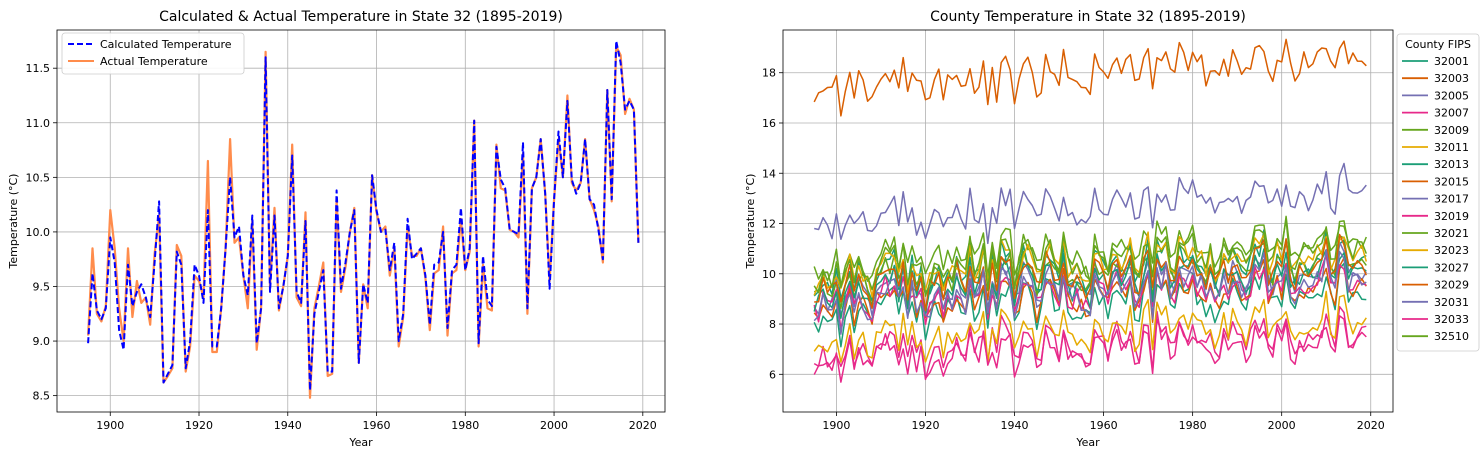 This screenshot has width=1482, height=455. I want to click on legend-label-32021: 32021, so click(1451, 233).